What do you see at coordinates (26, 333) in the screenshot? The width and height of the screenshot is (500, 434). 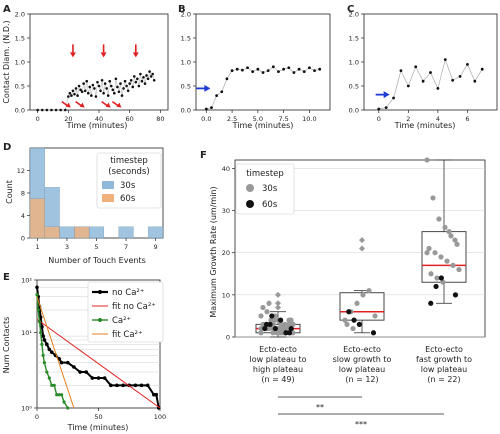 I see `panel-e-ytick-label: 10¹` at bounding box center [26, 333].